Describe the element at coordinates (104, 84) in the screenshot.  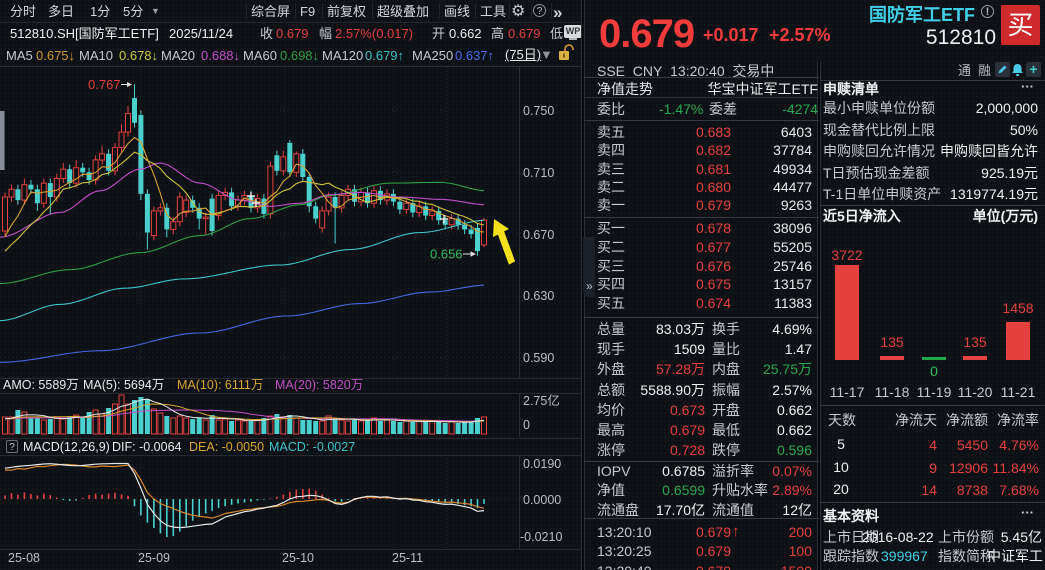
I see `svg-text: 0.767` at that location.